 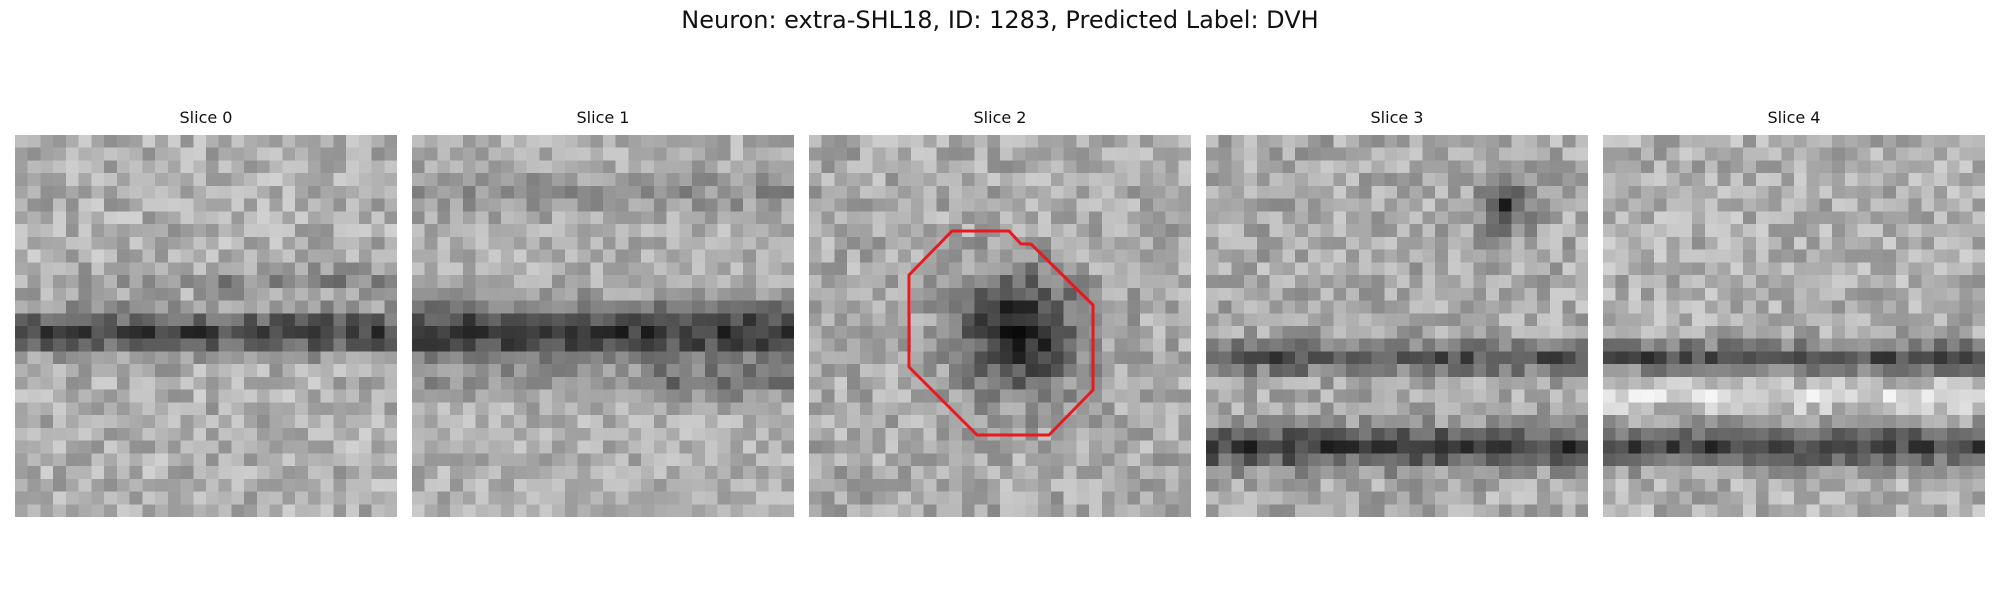 What do you see at coordinates (1000, 117) in the screenshot?
I see `slice-title-2: Slice 2` at bounding box center [1000, 117].